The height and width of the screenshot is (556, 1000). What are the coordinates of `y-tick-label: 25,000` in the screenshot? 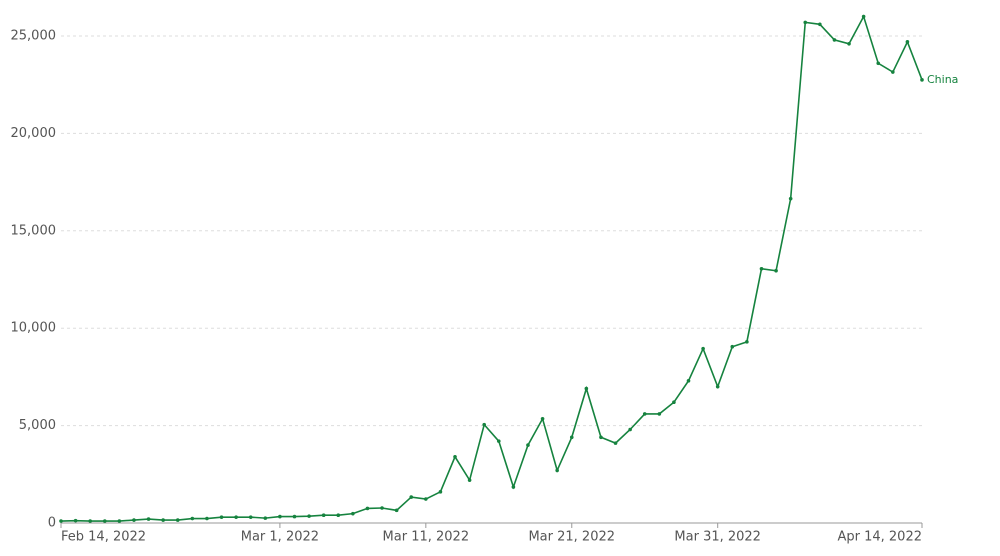 It's located at (34, 36).